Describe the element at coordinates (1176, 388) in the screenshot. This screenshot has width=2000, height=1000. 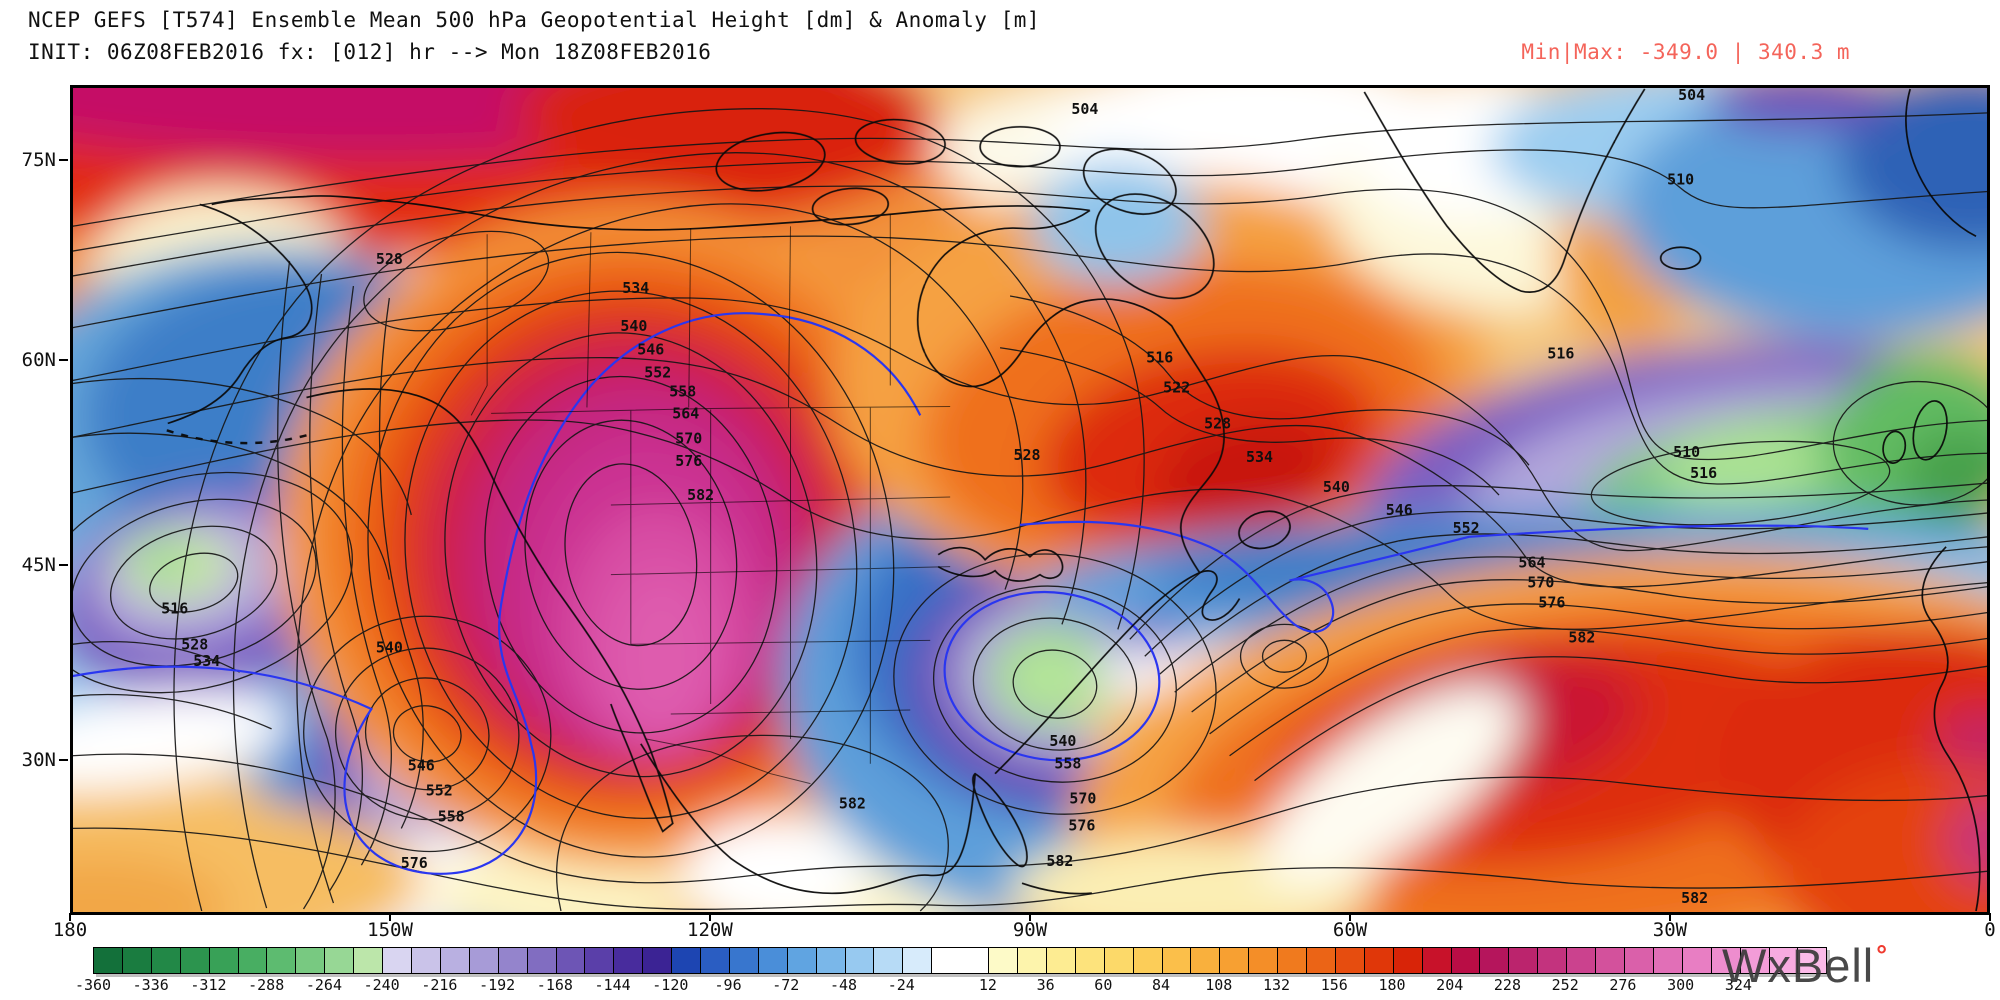
I see `contour-label: 522` at that location.